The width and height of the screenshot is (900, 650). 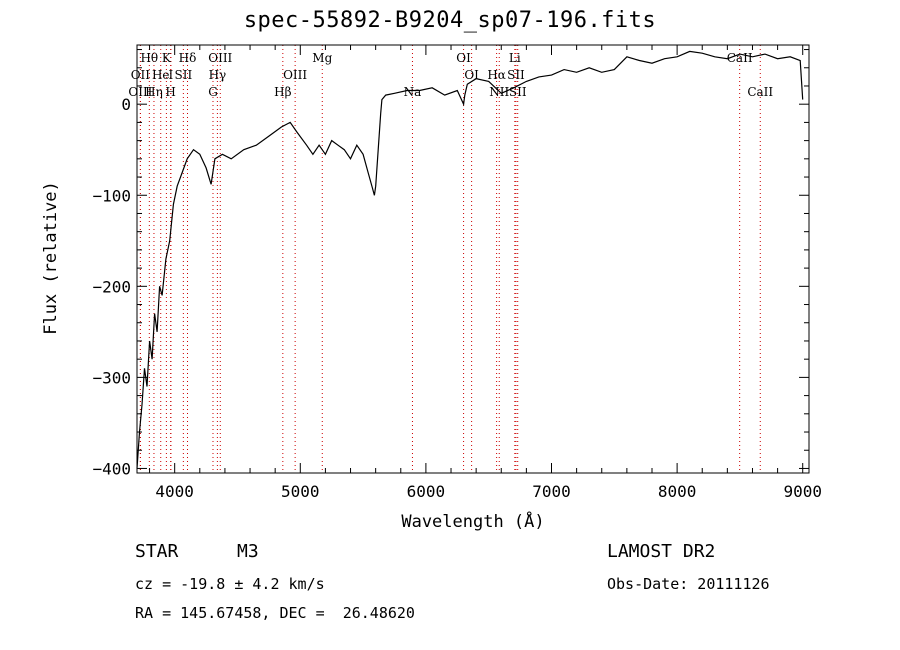 What do you see at coordinates (154, 92) in the screenshot?
I see `line-marker-label: Hη` at bounding box center [154, 92].